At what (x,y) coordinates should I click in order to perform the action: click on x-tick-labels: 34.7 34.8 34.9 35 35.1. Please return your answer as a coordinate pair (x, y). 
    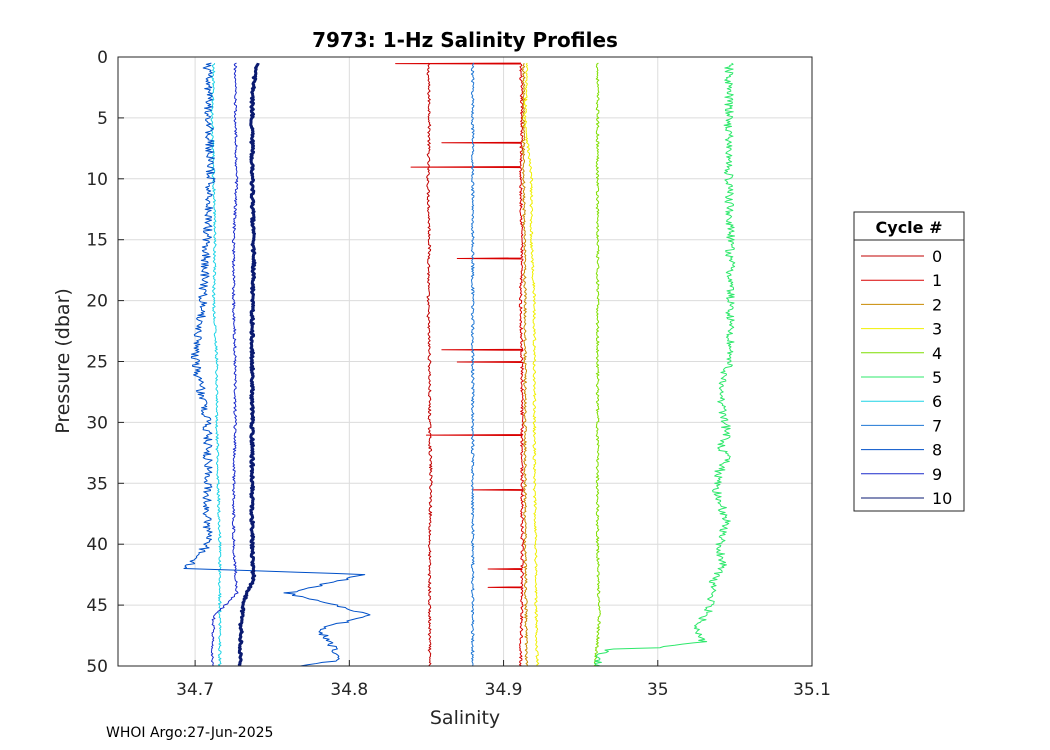
    Looking at the image, I should click on (503, 680).